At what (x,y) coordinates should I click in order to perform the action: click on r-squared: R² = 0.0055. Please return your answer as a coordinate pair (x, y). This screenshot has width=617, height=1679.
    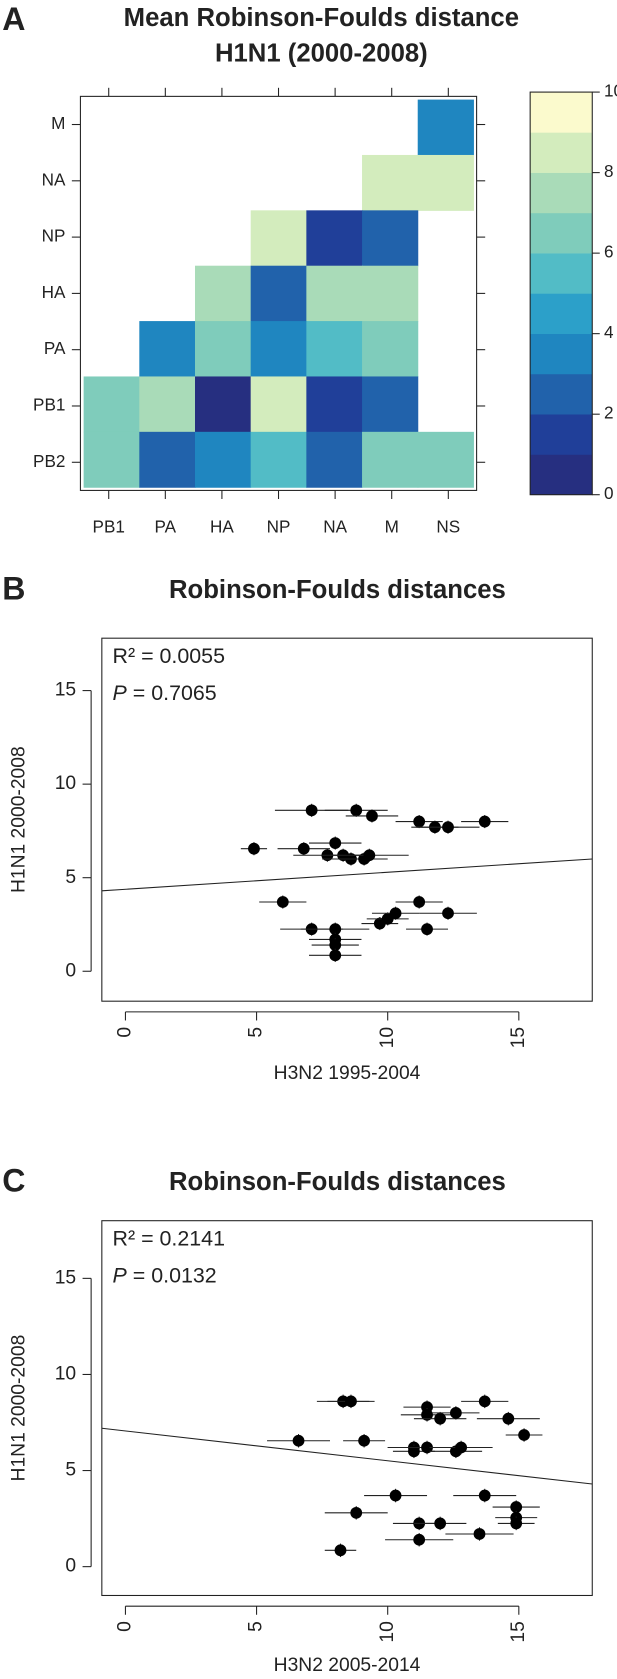
    Looking at the image, I should click on (169, 656).